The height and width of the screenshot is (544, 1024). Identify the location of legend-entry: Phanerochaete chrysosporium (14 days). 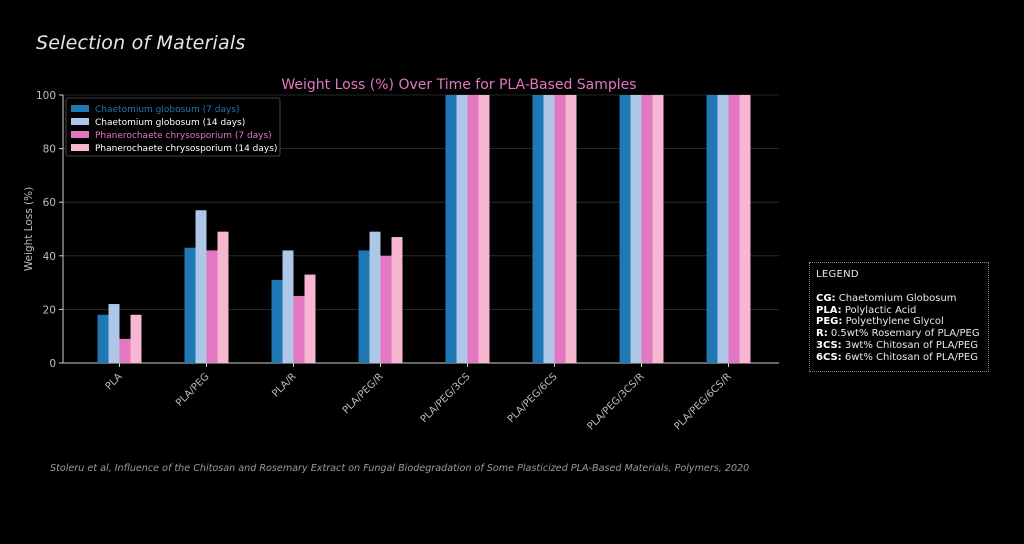
(186, 149).